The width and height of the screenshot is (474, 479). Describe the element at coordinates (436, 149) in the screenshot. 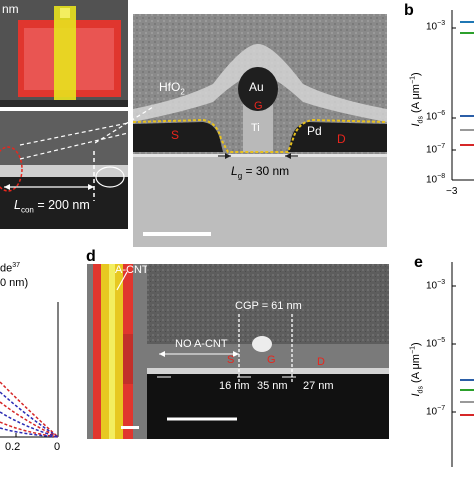

I see `panel-b-tick-3: 10⁻⁷` at that location.